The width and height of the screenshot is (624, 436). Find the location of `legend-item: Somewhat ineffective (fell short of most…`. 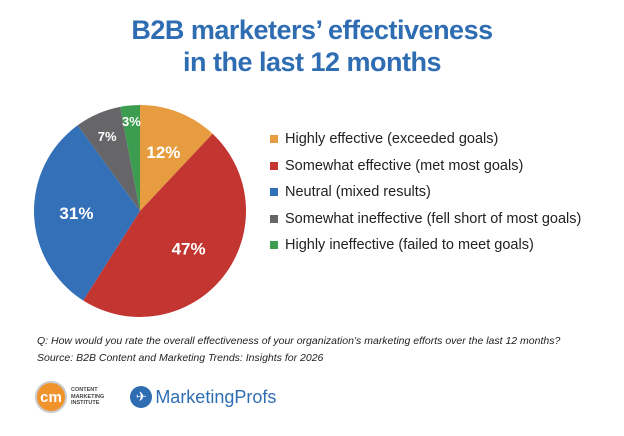

legend-item: Somewhat ineffective (fell short of most… is located at coordinates (425, 219).